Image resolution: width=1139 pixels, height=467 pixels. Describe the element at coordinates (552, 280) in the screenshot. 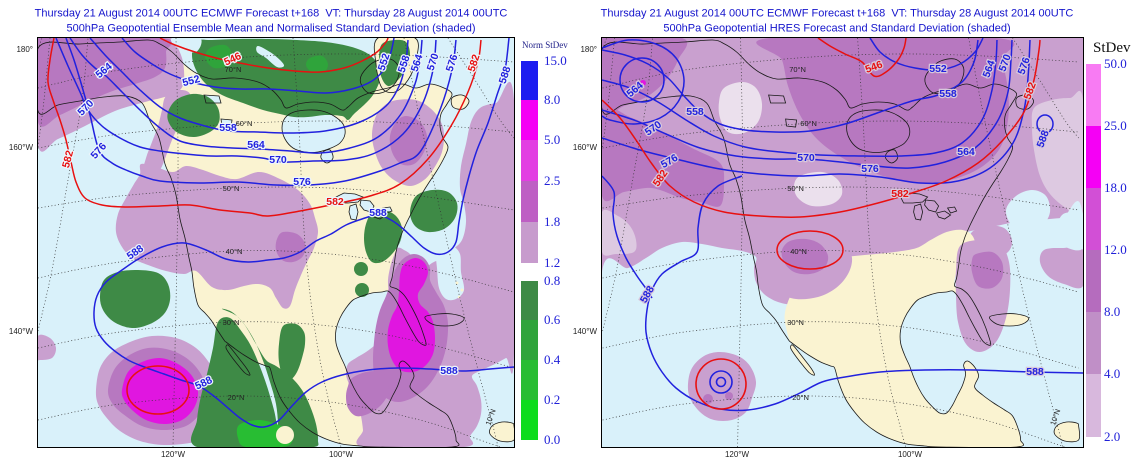

I see `svg-text: 0.8` at that location.